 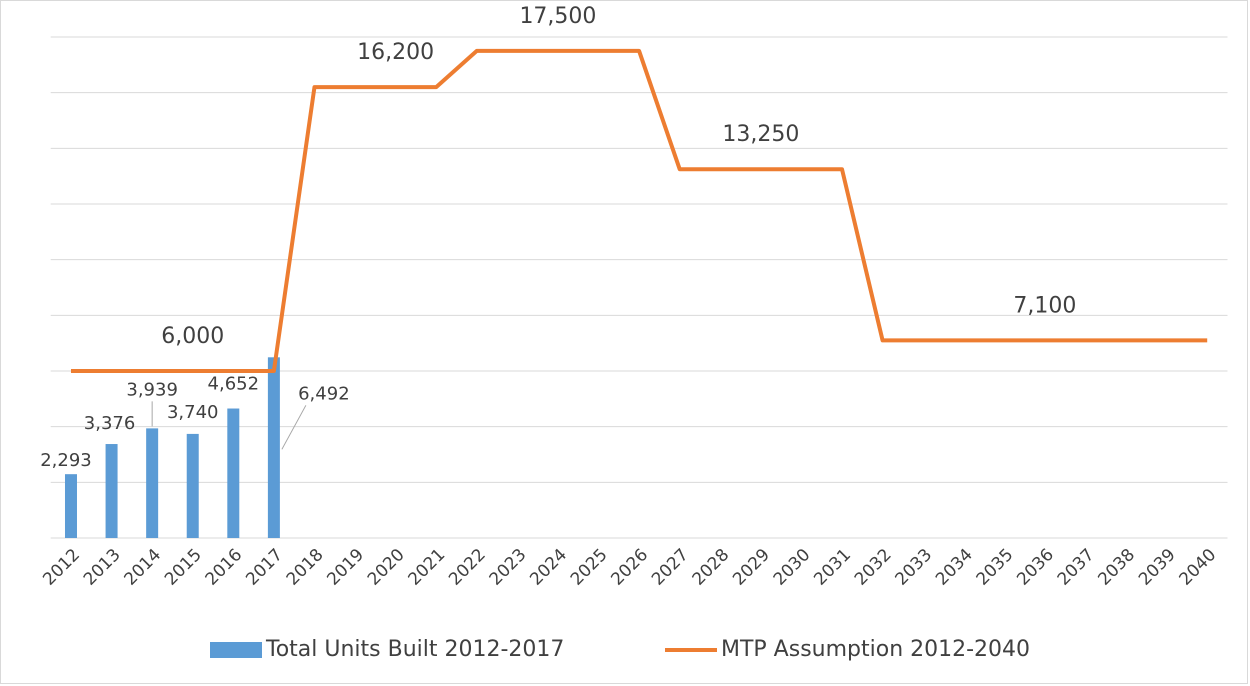 What do you see at coordinates (294, 427) in the screenshot?
I see `leader-line` at bounding box center [294, 427].